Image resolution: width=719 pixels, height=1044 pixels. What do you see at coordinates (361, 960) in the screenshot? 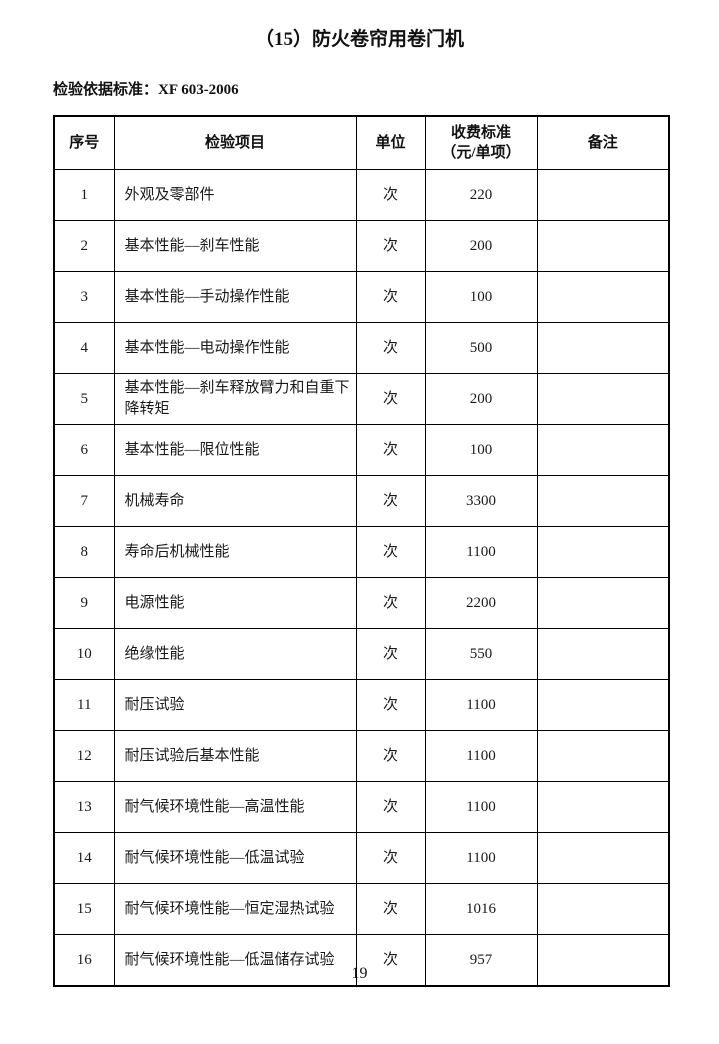
I see `table-row: 16 耐气候环境性能—低温储存试验次 957` at bounding box center [361, 960].